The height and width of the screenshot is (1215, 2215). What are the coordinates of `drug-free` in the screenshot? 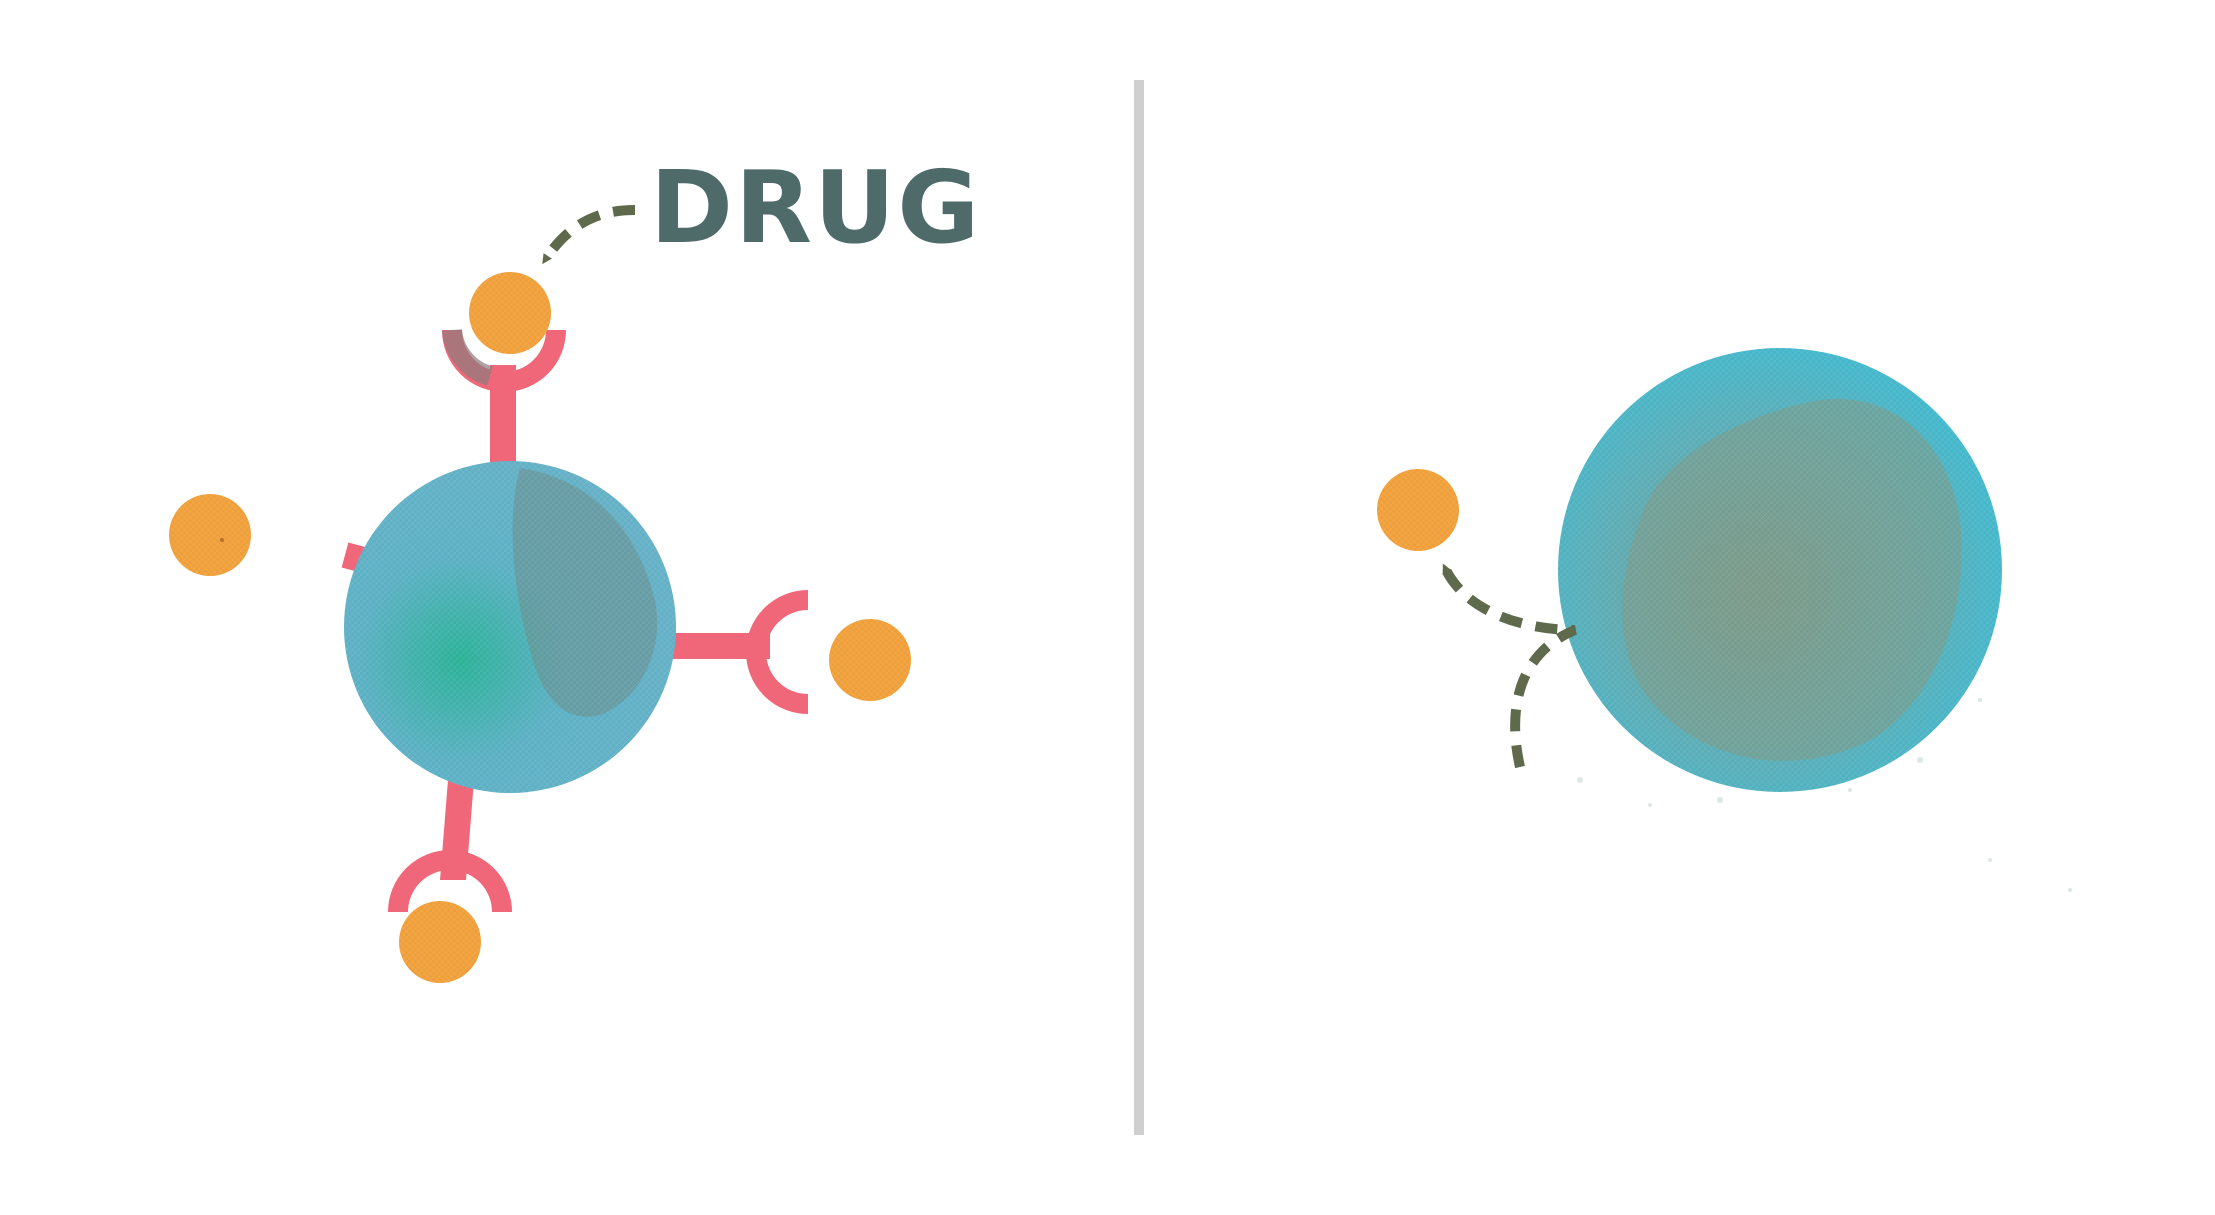 It's located at (1418, 510).